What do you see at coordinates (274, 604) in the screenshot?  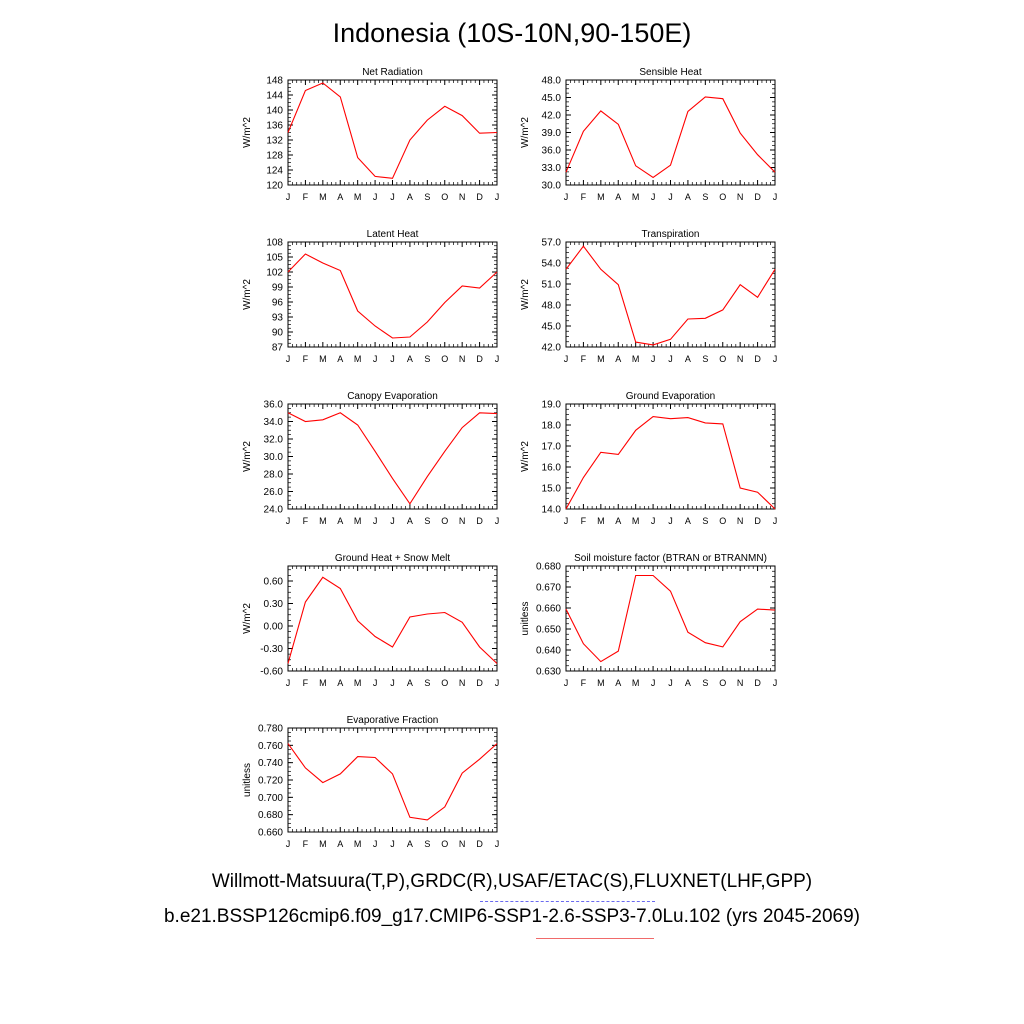 I see `y-tick-label: 0.30` at bounding box center [274, 604].